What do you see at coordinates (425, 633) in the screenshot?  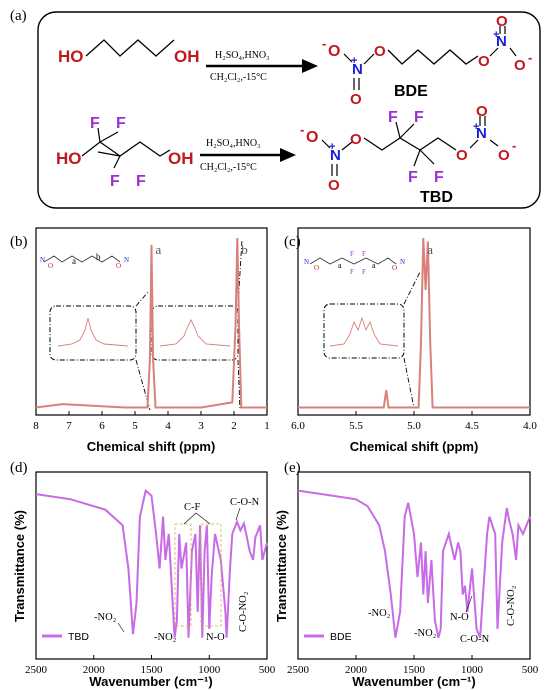 I see `annot-e-no2-b: -NO₂` at bounding box center [425, 633].